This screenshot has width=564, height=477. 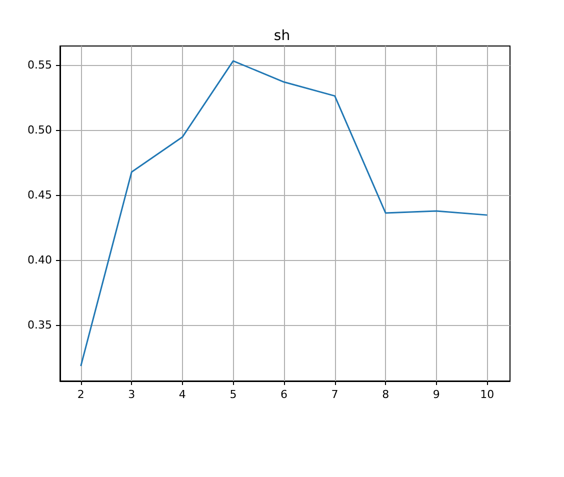 I want to click on x-tick-label: 6, so click(x=284, y=394).